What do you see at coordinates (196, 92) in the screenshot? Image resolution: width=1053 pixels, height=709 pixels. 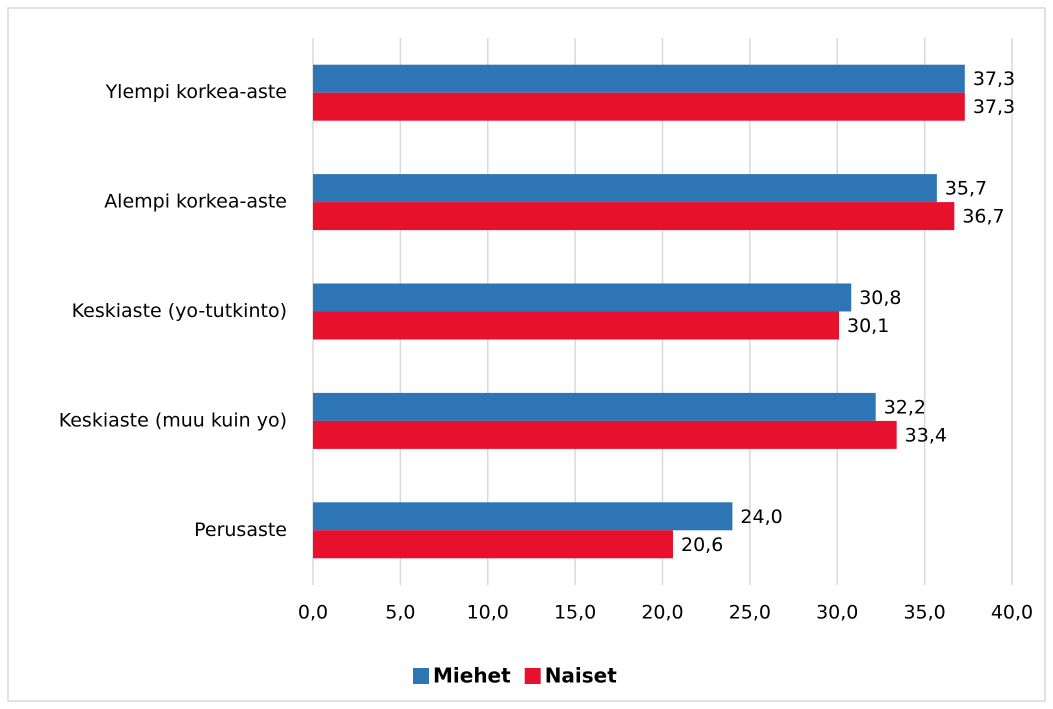 I see `y-tick-label: Ylempi korkea-aste` at bounding box center [196, 92].